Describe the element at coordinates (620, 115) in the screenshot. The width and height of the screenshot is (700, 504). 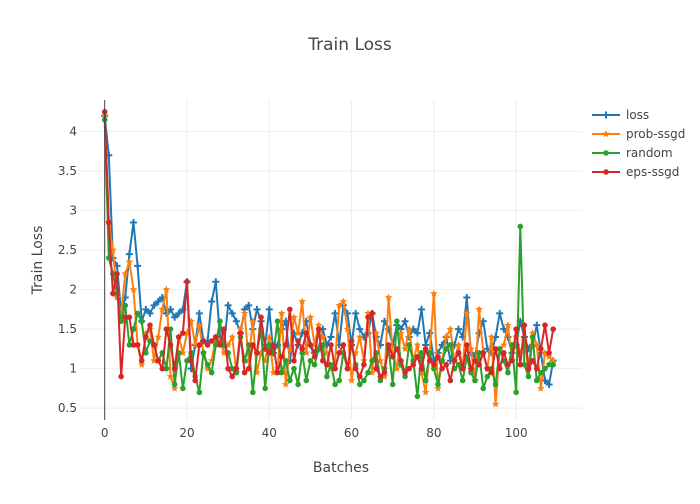
I see `legend-item-loss: loss` at that location.